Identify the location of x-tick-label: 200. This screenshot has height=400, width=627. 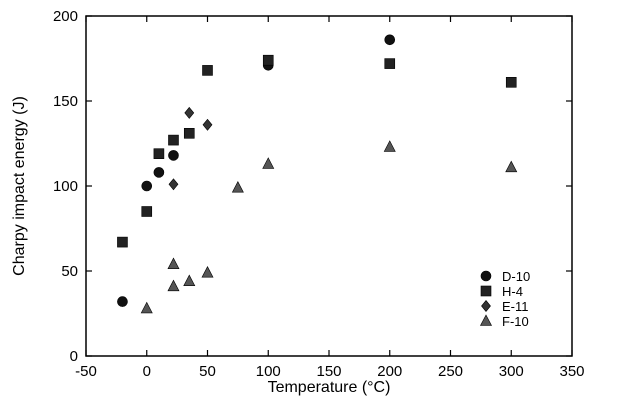
(389, 371).